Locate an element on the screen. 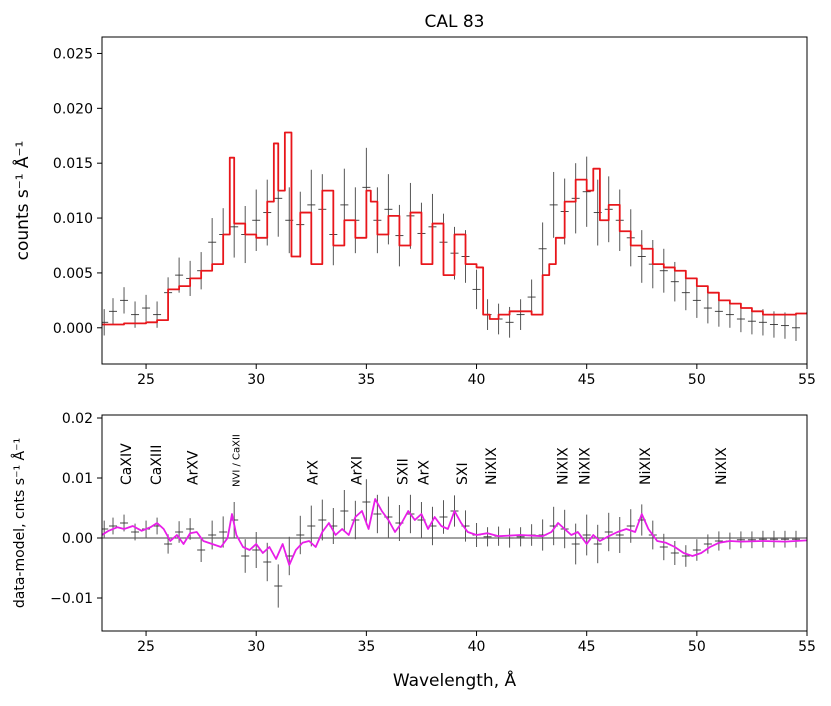  top-x-tick-label: 40 is located at coordinates (477, 380).